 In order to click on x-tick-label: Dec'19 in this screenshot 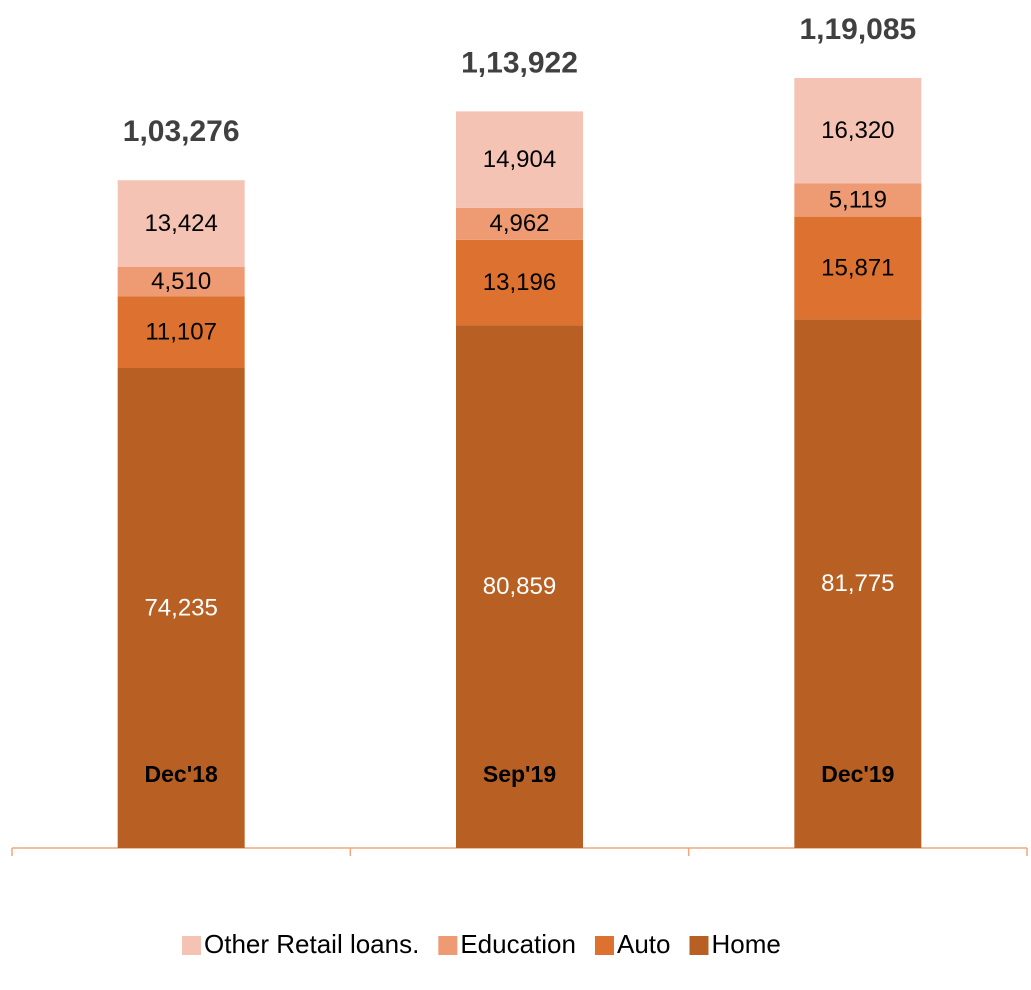, I will do `click(857, 774)`.